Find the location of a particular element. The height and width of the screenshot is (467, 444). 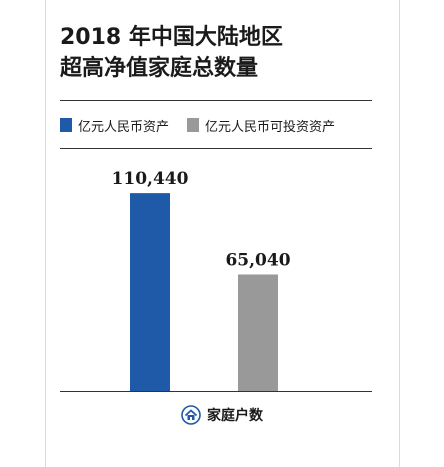

chart-title: 2018 年中国大陆地区 超高净值家庭总数量 is located at coordinates (171, 53).